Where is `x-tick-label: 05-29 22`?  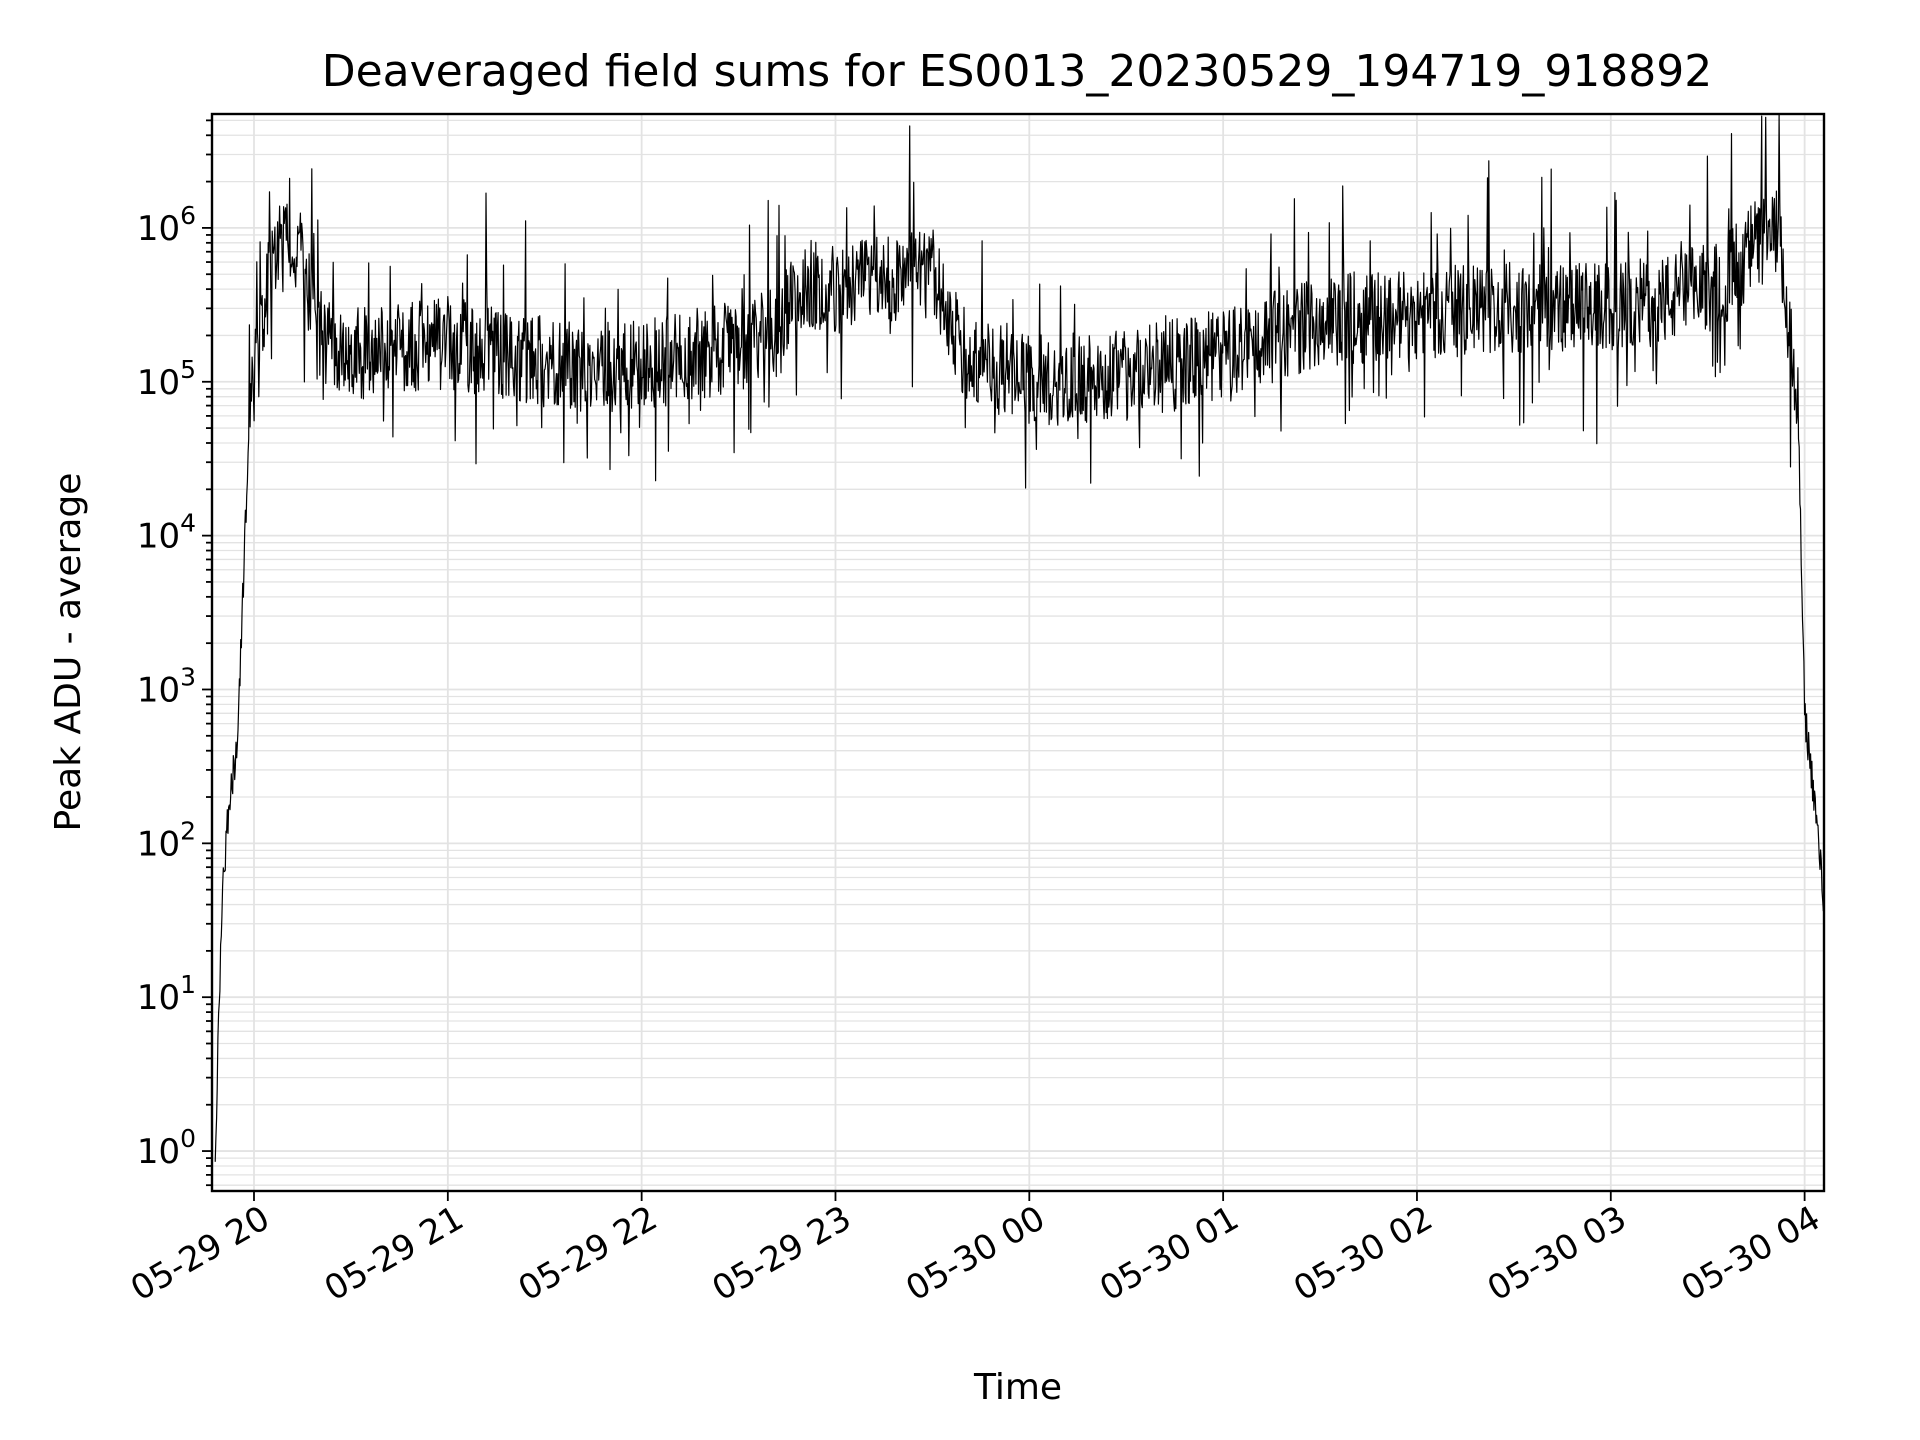 x-tick-label: 05-29 22 is located at coordinates (588, 1253).